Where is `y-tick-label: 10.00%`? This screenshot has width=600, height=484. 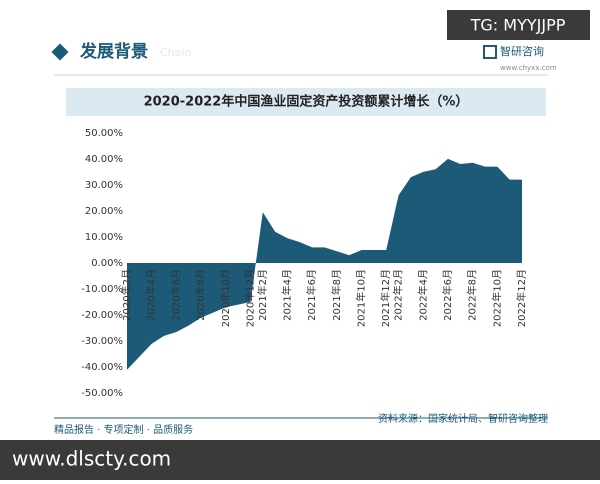
y-tick-label: 10.00% is located at coordinates (104, 237).